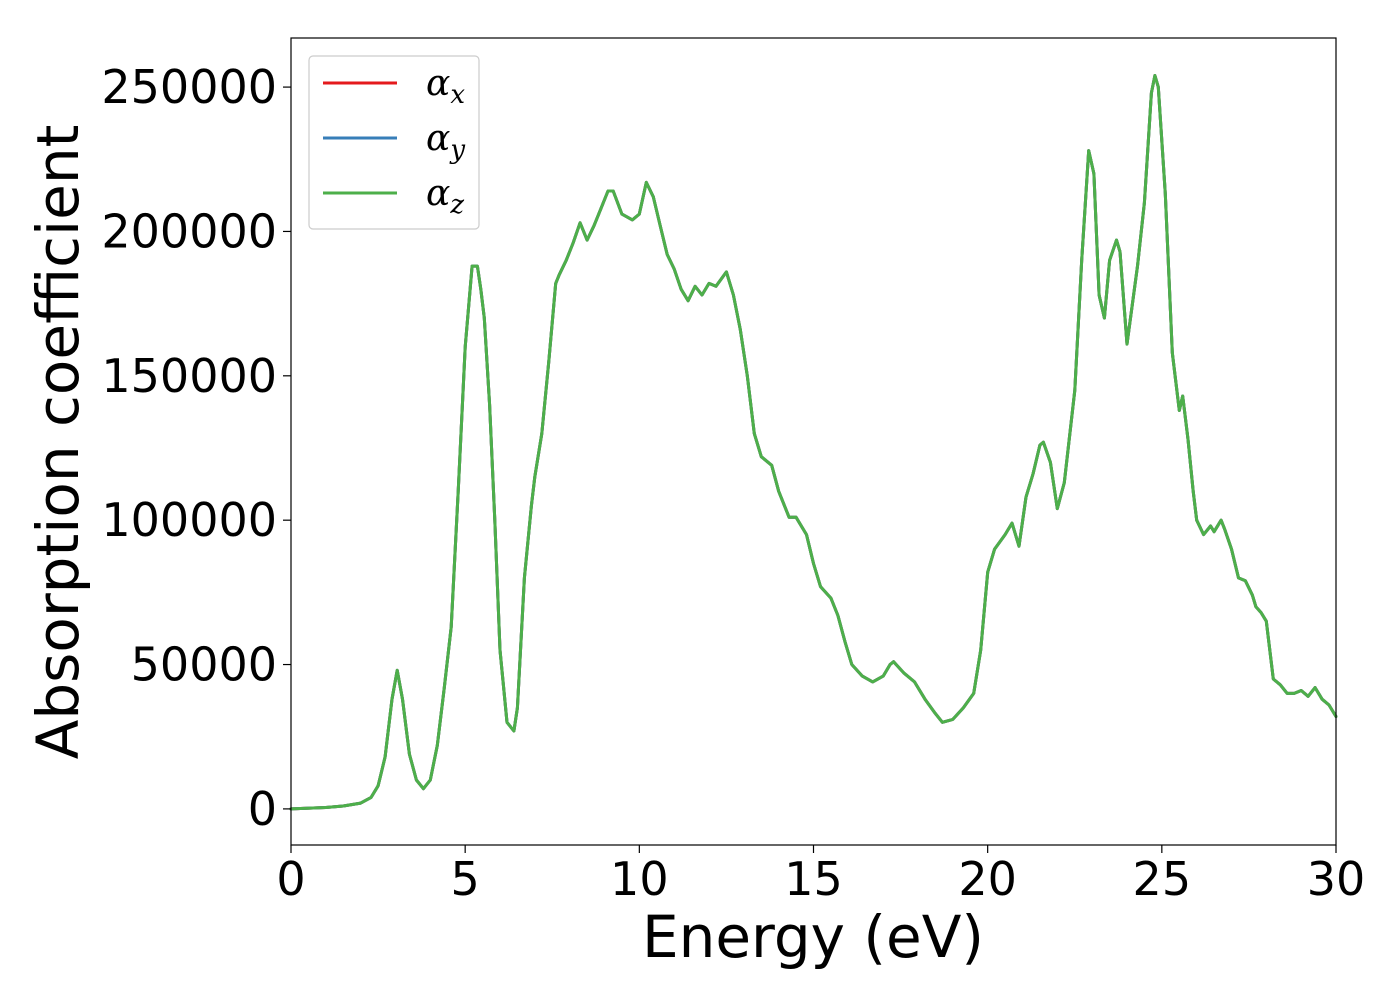 The image size is (1400, 1004). What do you see at coordinates (204, 665) in the screenshot?
I see `y-tick-label: 50000` at bounding box center [204, 665].